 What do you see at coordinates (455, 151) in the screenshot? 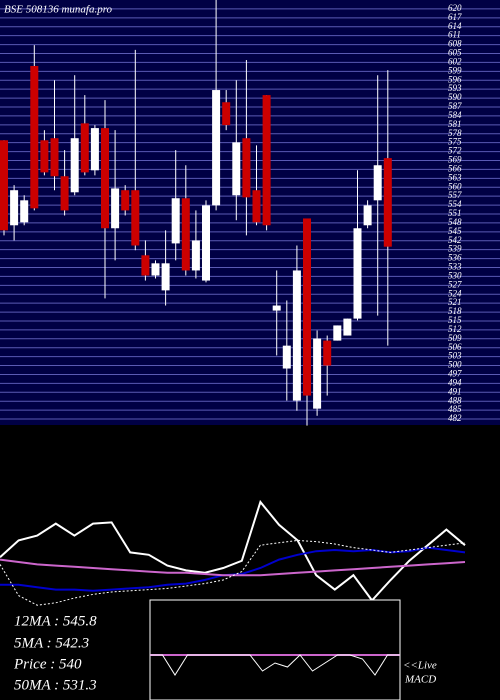
I see `y-tick-label: 572` at bounding box center [455, 151].